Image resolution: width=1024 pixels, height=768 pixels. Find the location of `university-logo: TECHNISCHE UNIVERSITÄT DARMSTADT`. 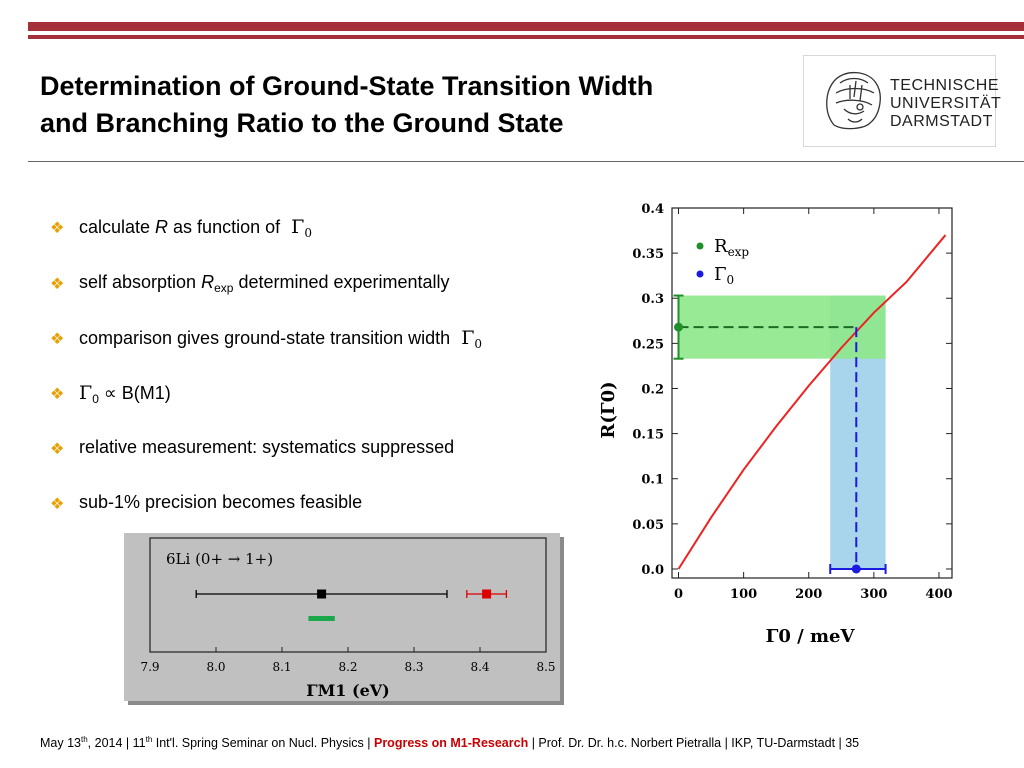

university-logo: TECHNISCHE UNIVERSITÄT DARMSTADT is located at coordinates (902, 101).